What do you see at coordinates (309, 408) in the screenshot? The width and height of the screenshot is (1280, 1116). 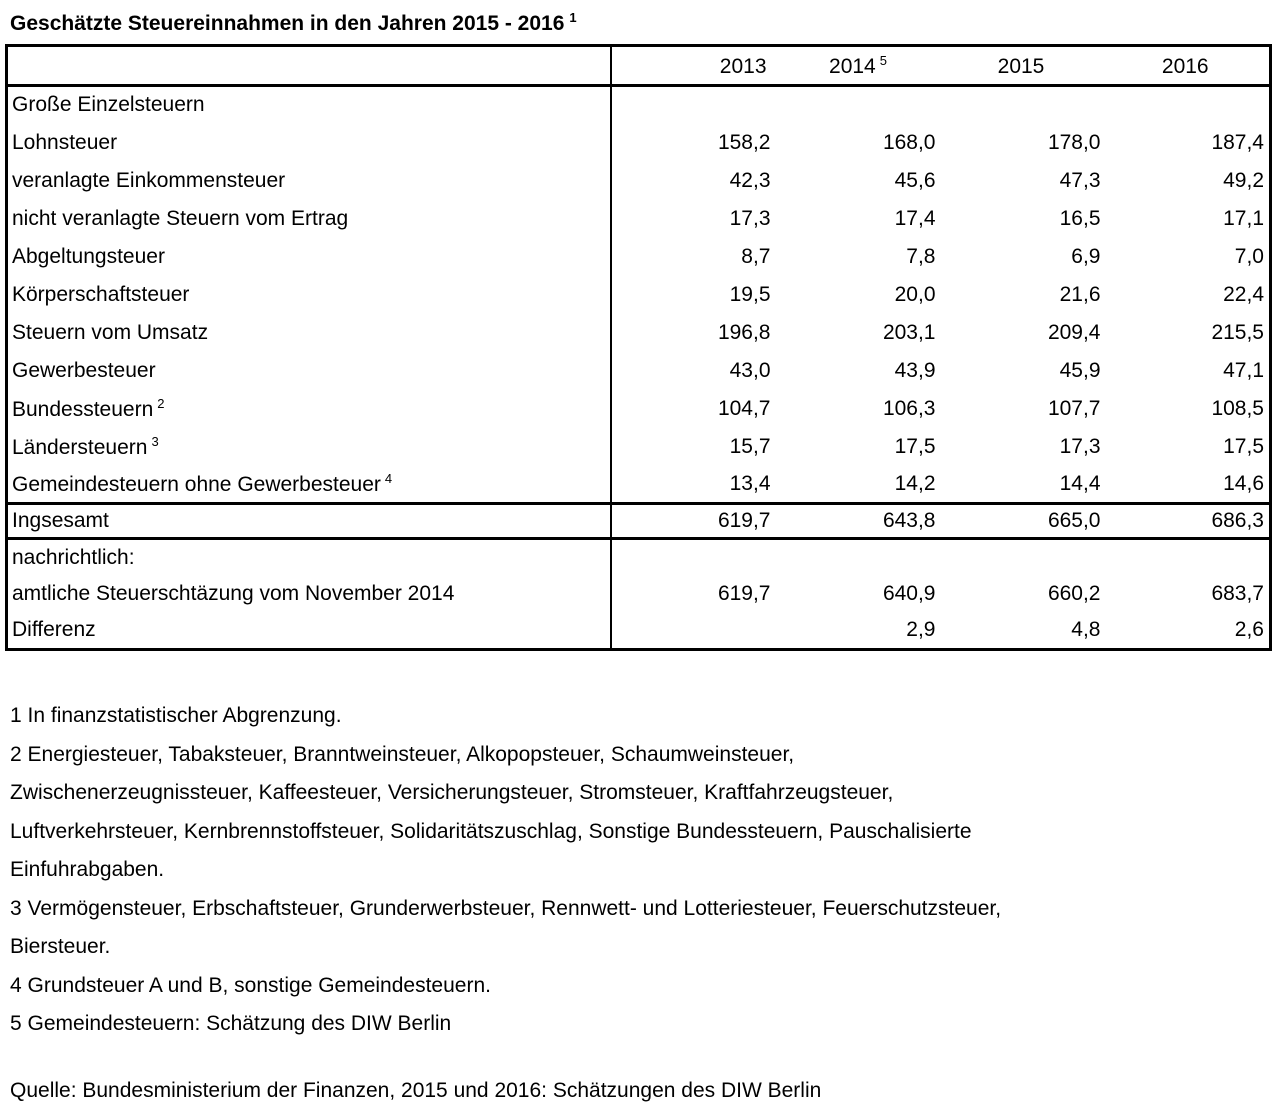 I see `row-label-cell: Bundessteuern 2` at bounding box center [309, 408].